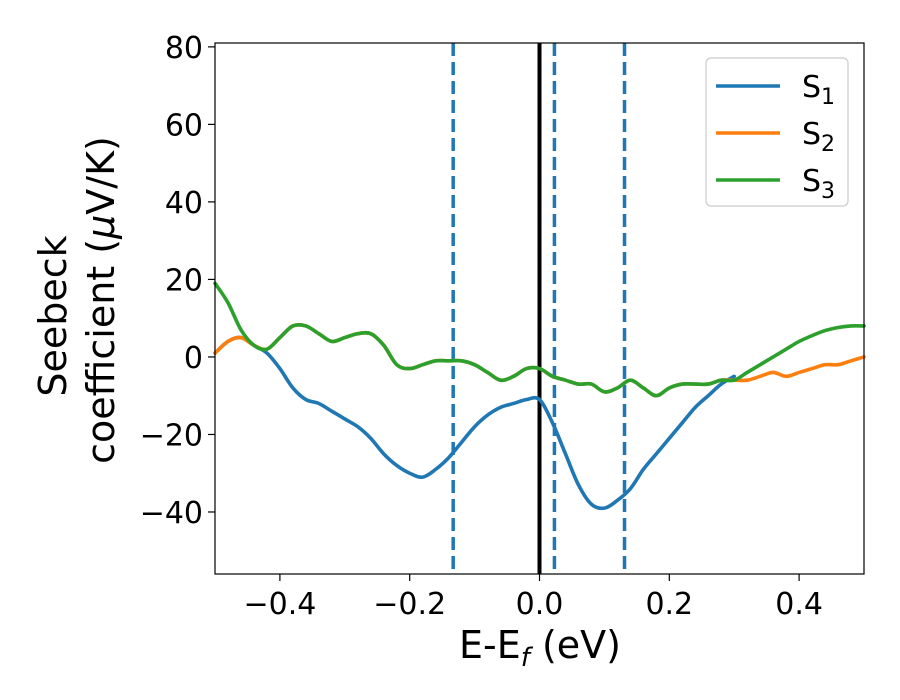  I want to click on x-axis-ticks: −0.4 −0.2 0.0 0.2 0.4, so click(533, 598).